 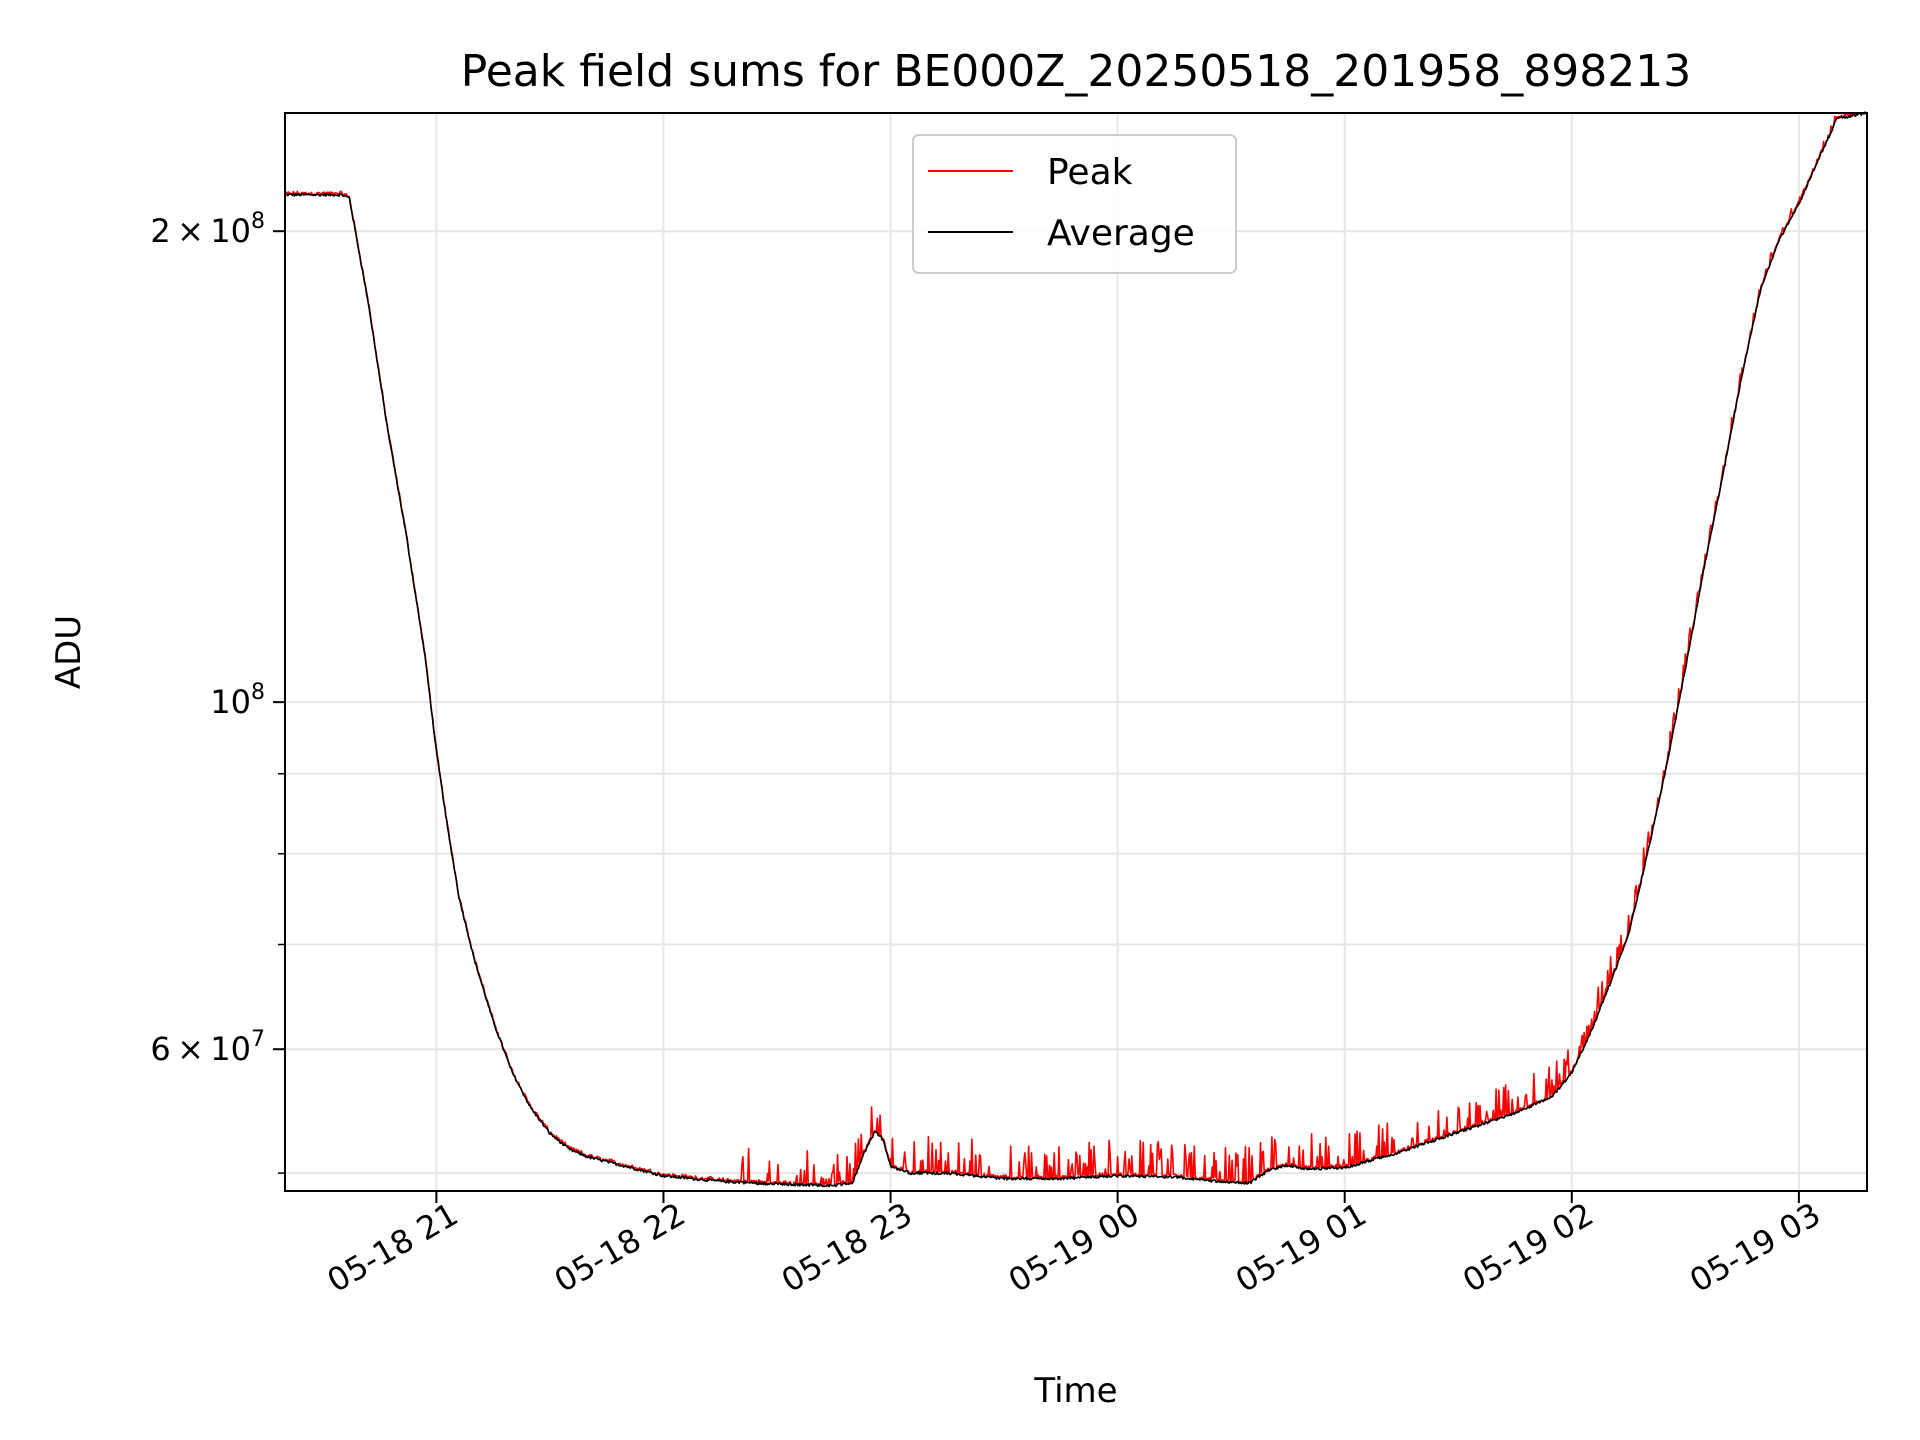 I want to click on y-tick-label: 108, so click(x=237, y=700).